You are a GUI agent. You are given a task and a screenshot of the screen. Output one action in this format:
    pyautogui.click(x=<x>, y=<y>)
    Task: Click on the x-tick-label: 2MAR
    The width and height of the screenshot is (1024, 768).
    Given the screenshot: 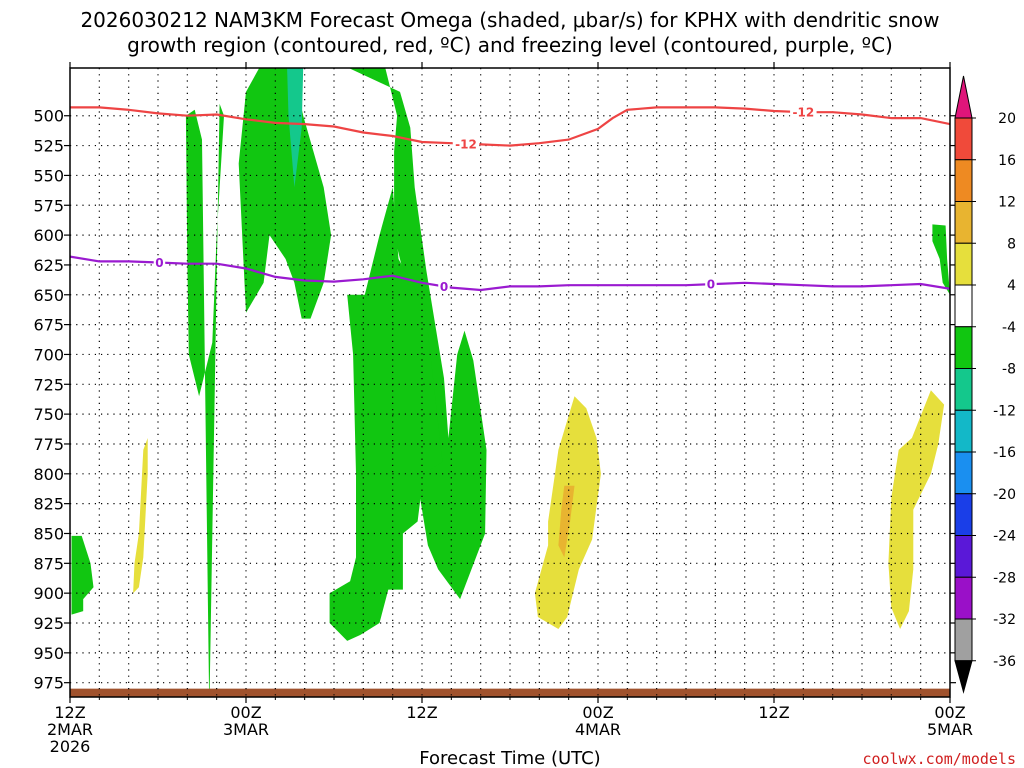 What is the action you would take?
    pyautogui.click(x=70, y=729)
    